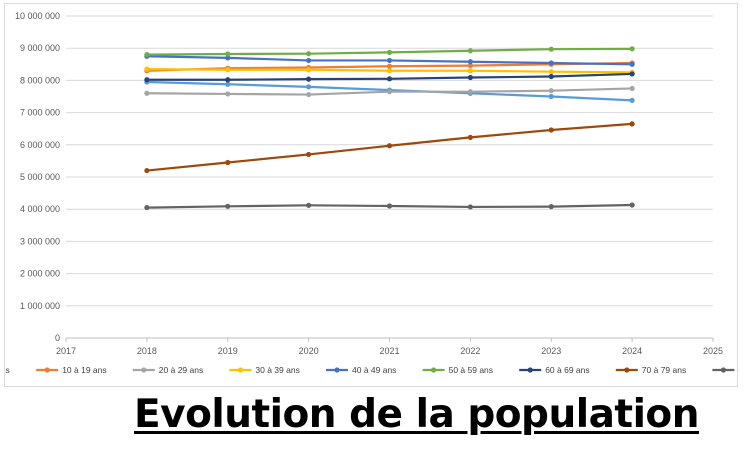 The image size is (747, 460). I want to click on y-tick-label: 9 000 000, so click(40, 48).